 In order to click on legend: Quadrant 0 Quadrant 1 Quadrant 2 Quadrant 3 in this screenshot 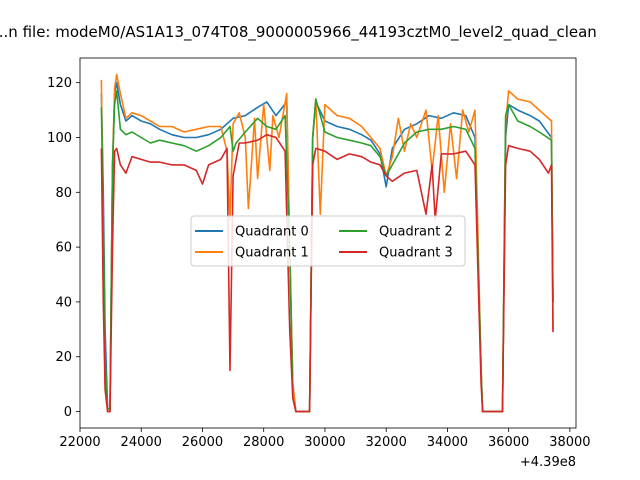, I will do `click(328, 241)`.